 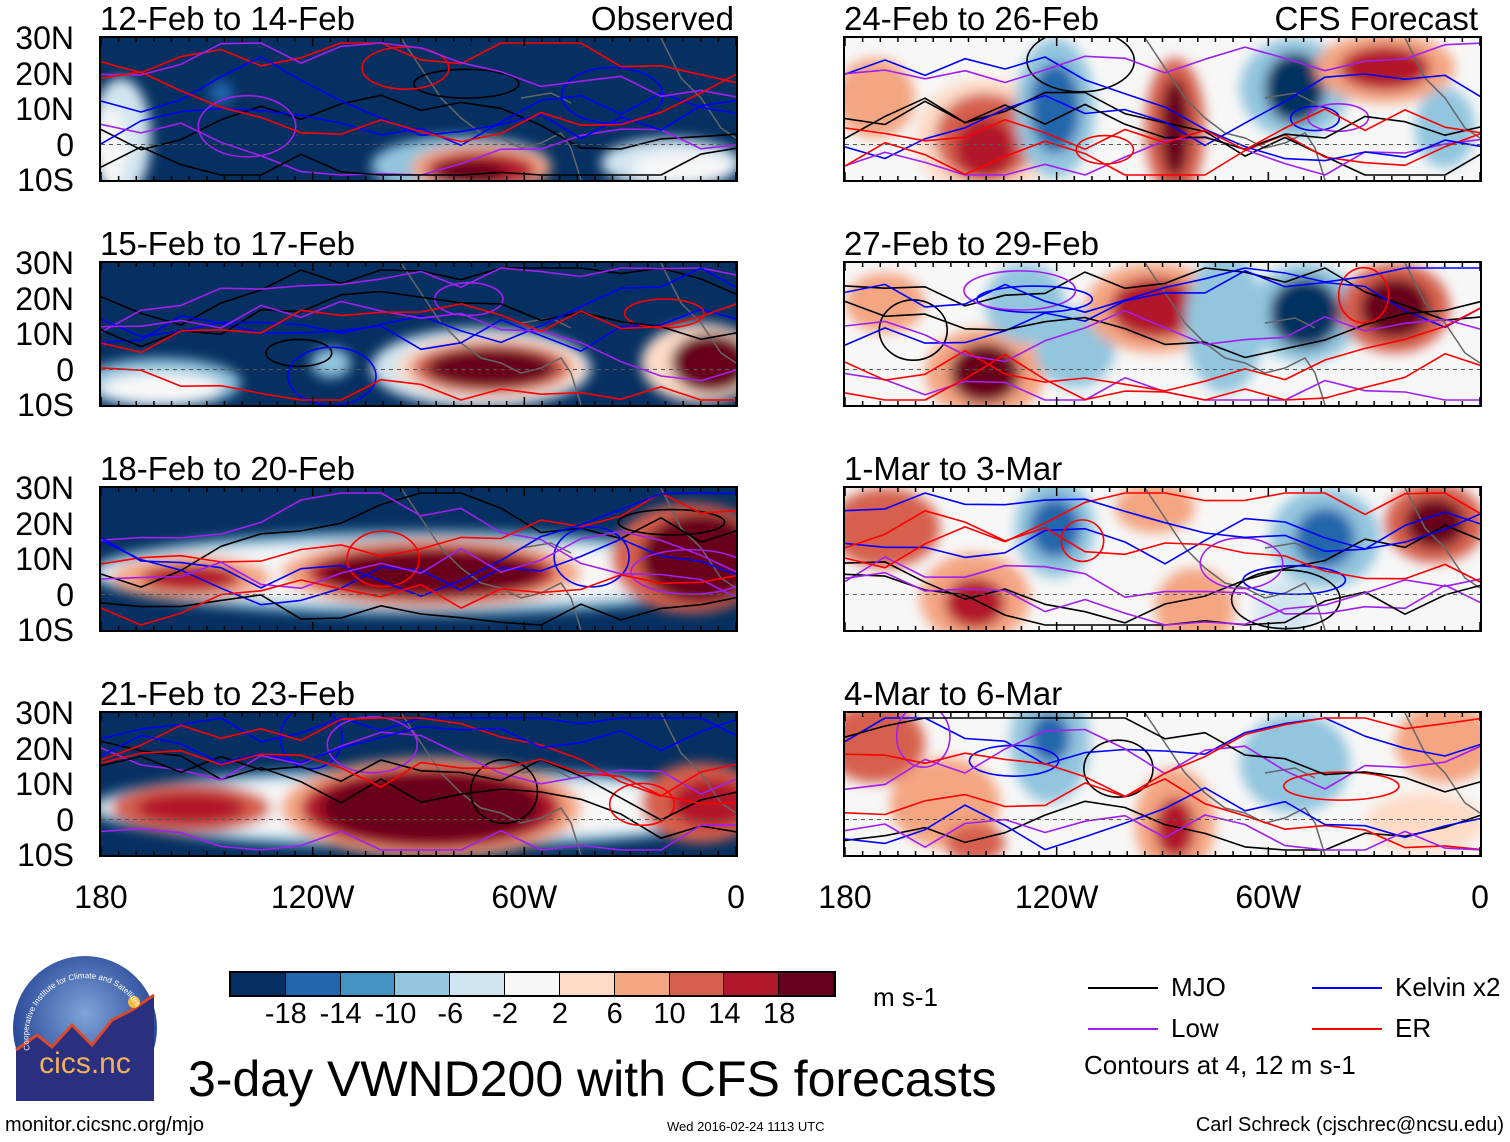 What do you see at coordinates (669, 1014) in the screenshot?
I see `colorbar-tick: 10` at bounding box center [669, 1014].